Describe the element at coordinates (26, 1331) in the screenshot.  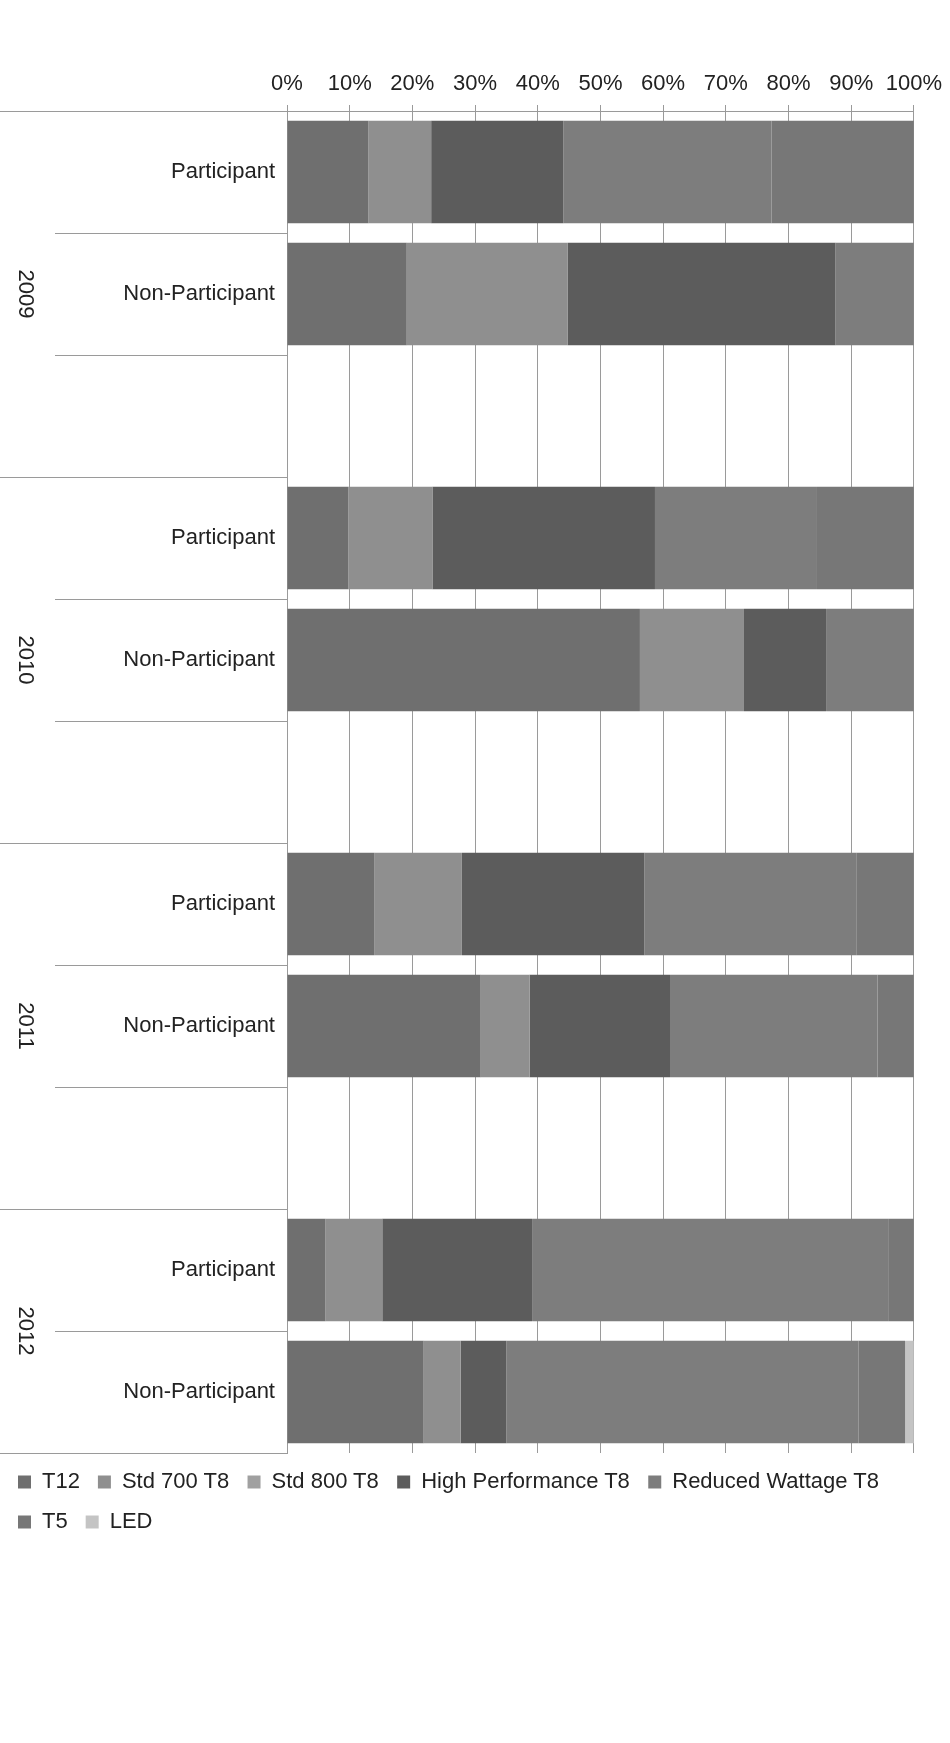
I see `text: 2012` at that location.